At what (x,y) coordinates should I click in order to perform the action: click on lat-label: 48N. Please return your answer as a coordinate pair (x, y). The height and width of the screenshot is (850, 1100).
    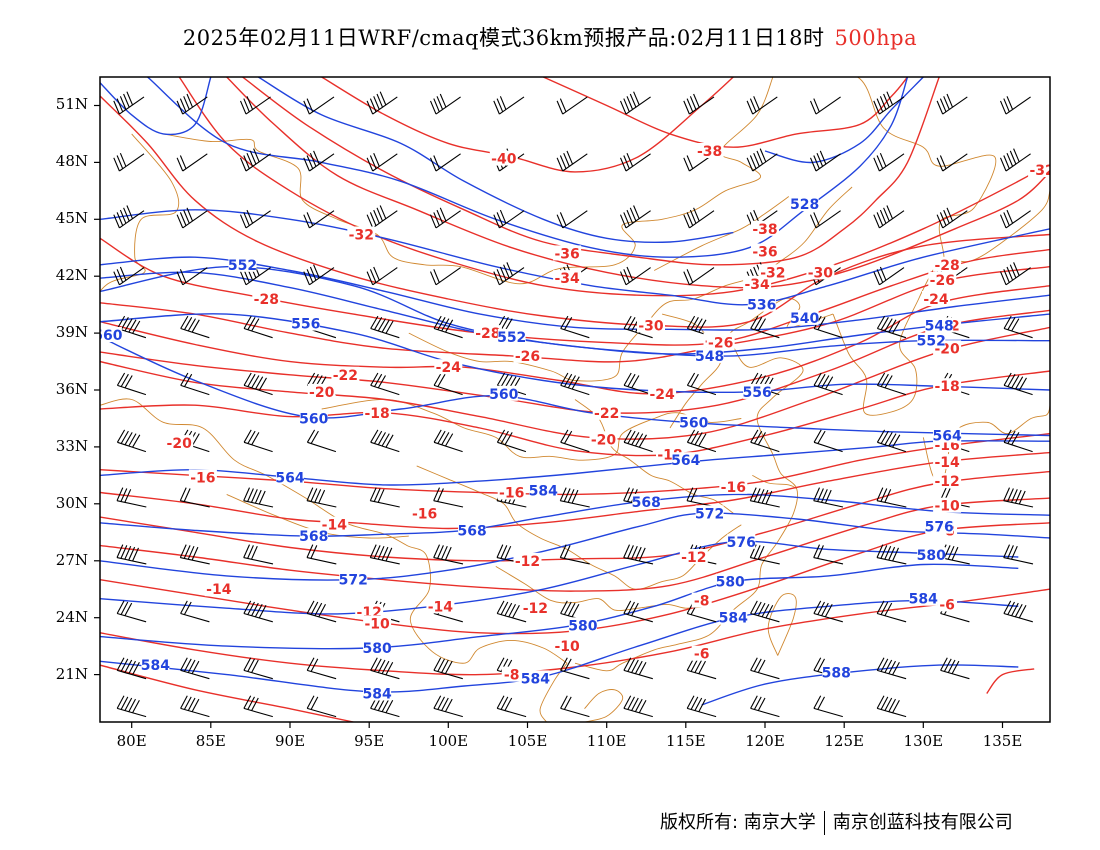
    Looking at the image, I should click on (71, 161).